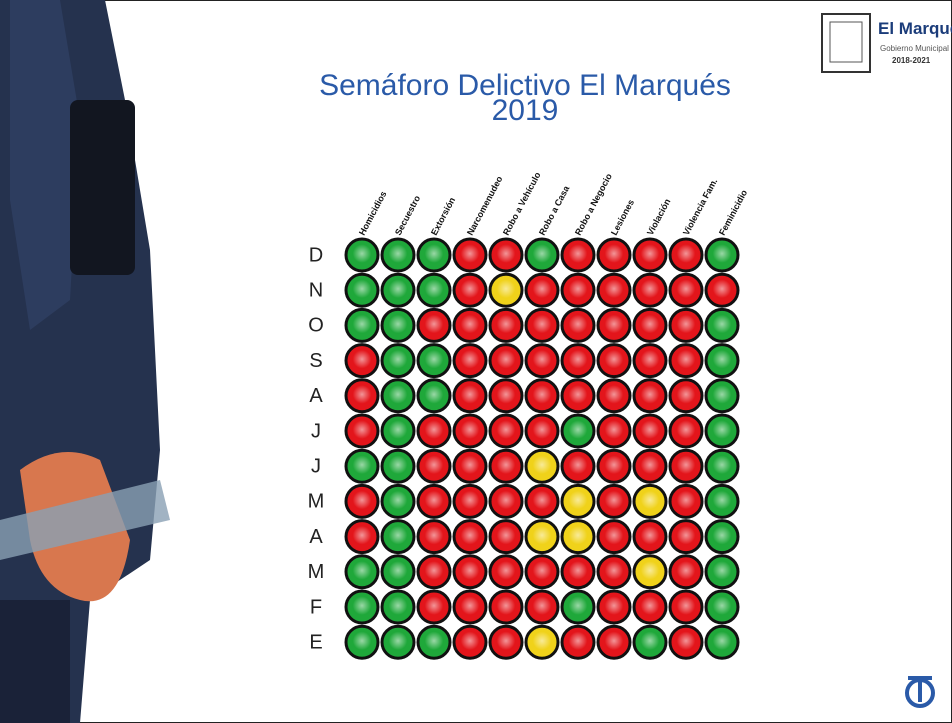  I want to click on corner-logo, so click(920, 692).